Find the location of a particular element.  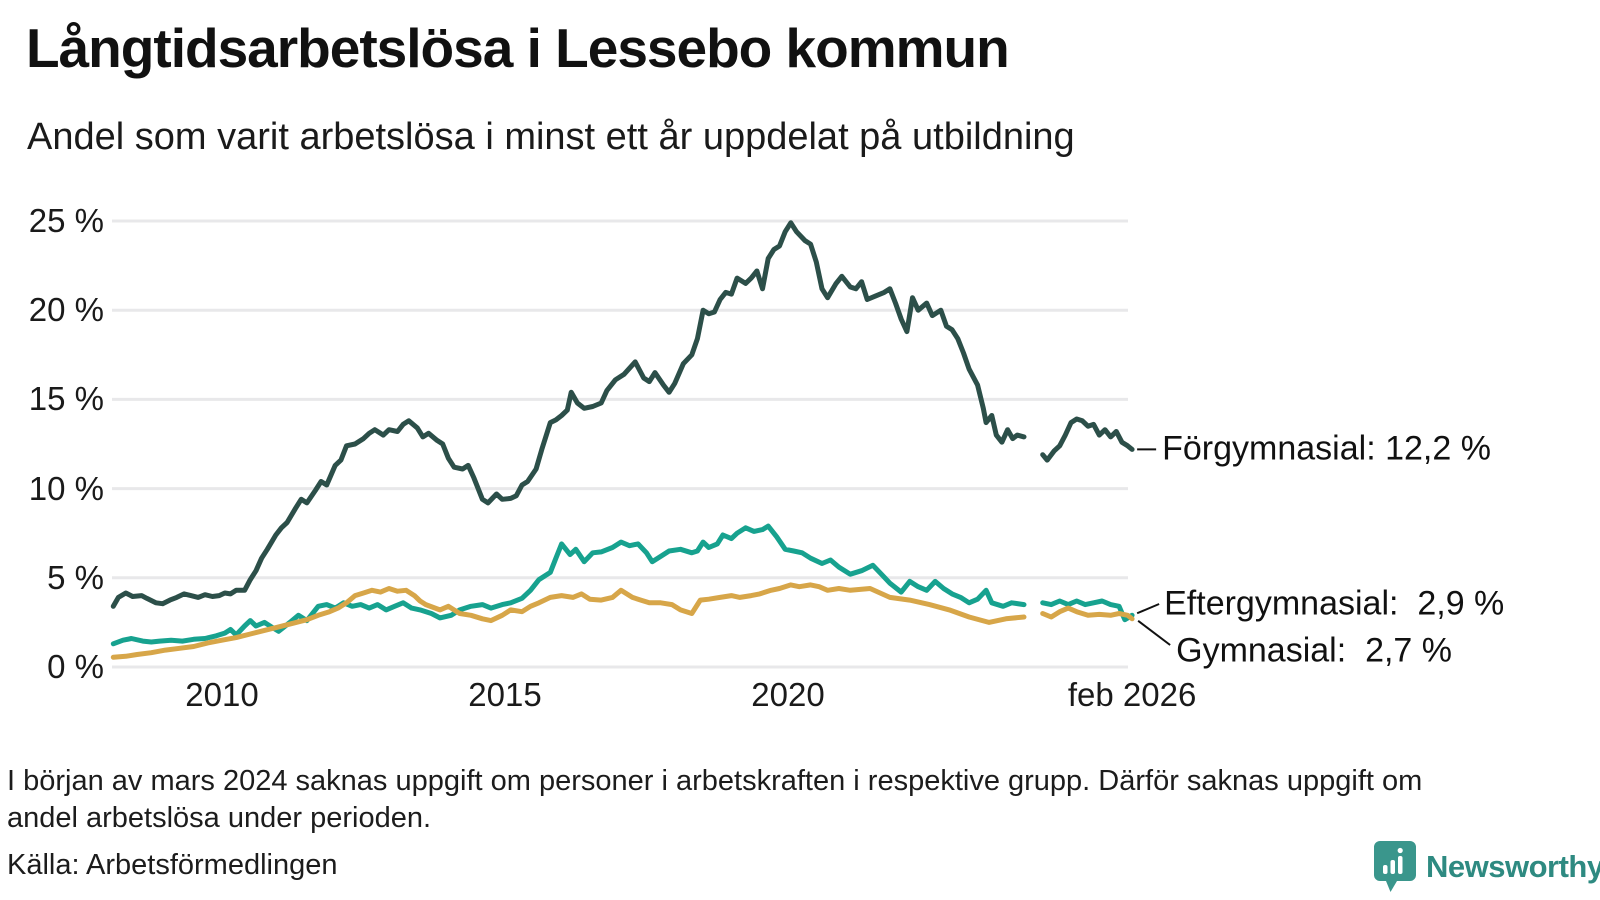

source-label: Källa: Arbetsförmedlingen is located at coordinates (172, 865).